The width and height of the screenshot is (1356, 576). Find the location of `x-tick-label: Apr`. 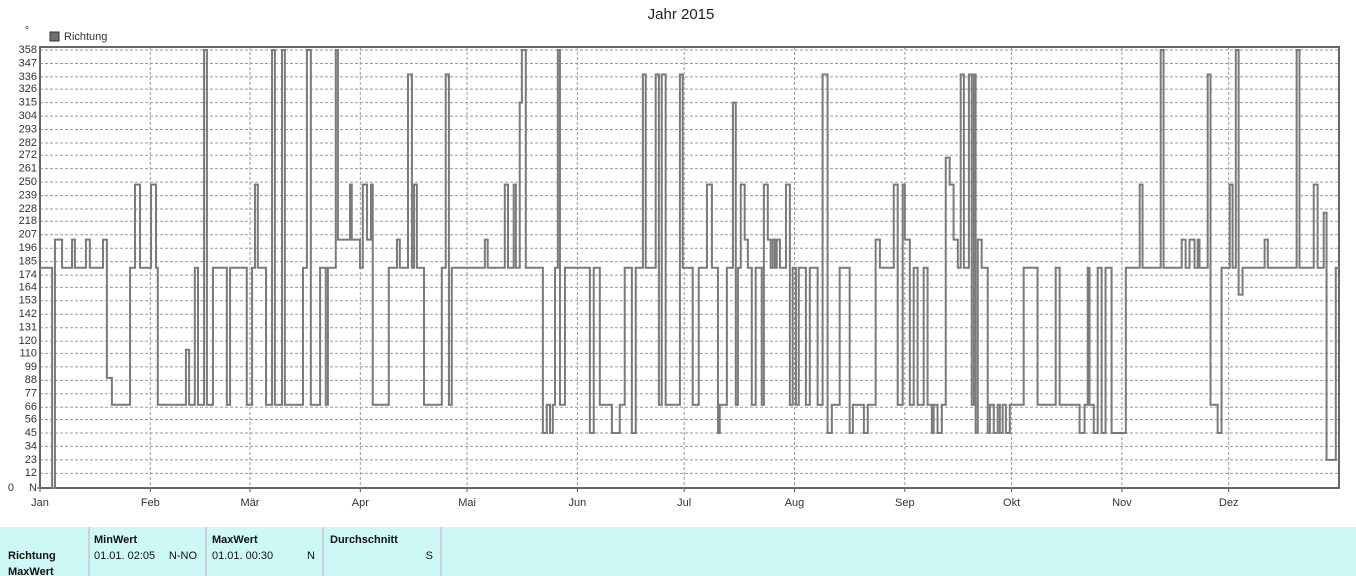

x-tick-label: Apr is located at coordinates (360, 503).